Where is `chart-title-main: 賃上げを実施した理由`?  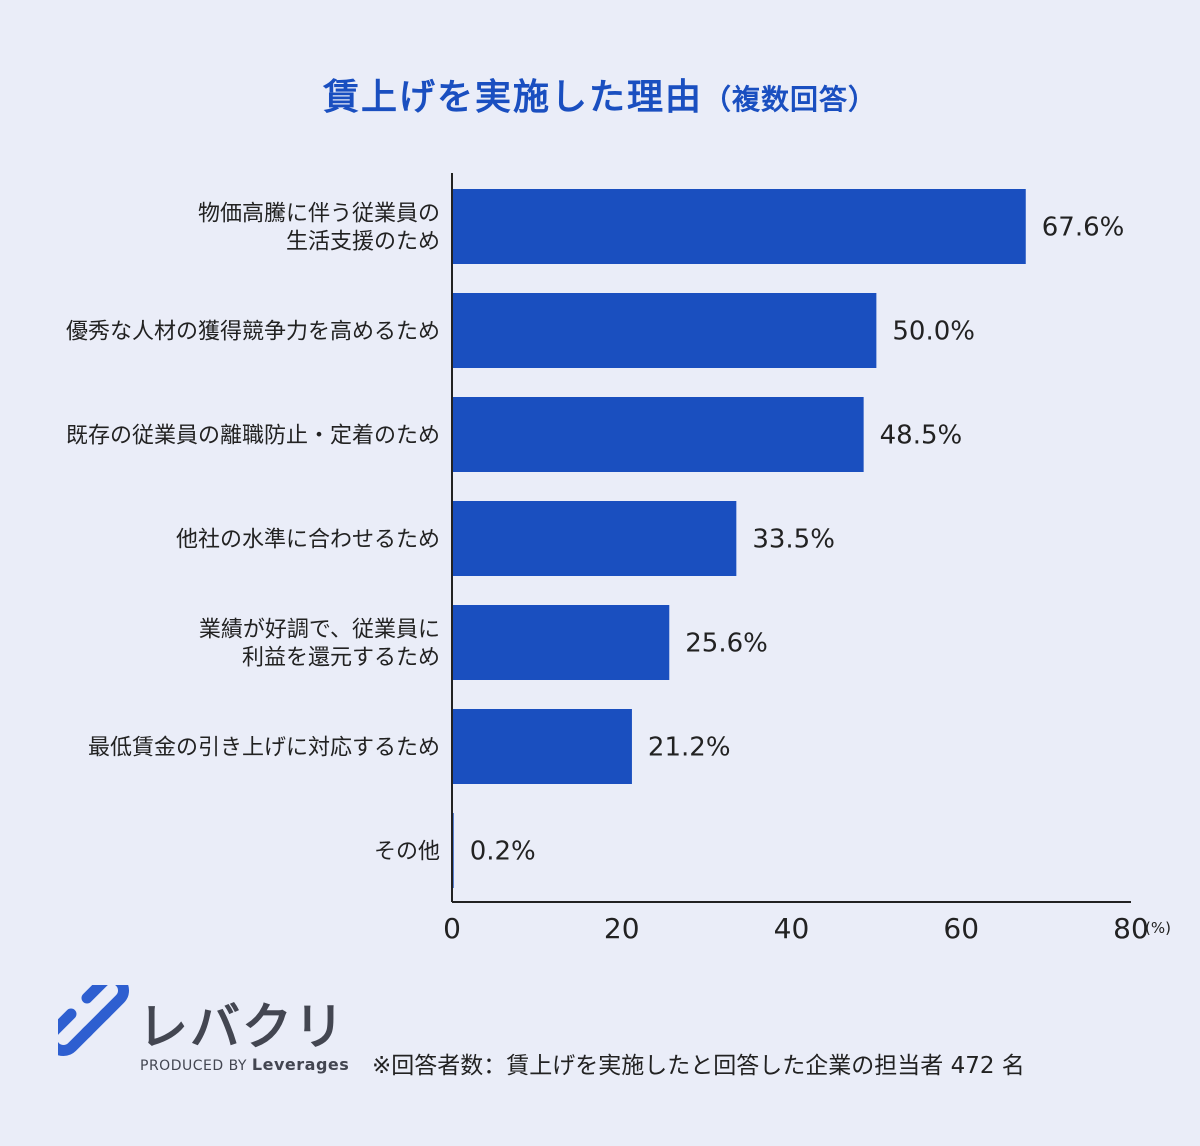
chart-title-main: 賃上げを実施した理由 is located at coordinates (512, 97).